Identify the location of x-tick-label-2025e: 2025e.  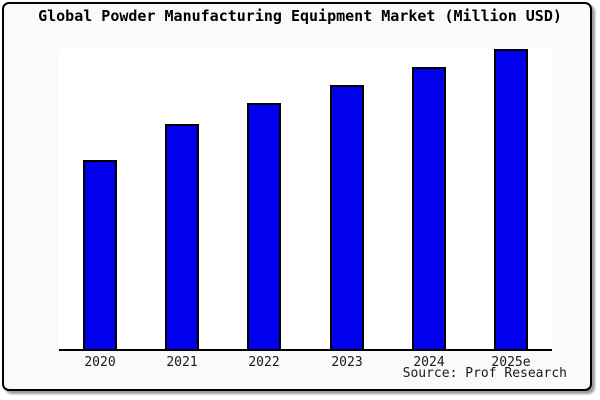
(511, 362).